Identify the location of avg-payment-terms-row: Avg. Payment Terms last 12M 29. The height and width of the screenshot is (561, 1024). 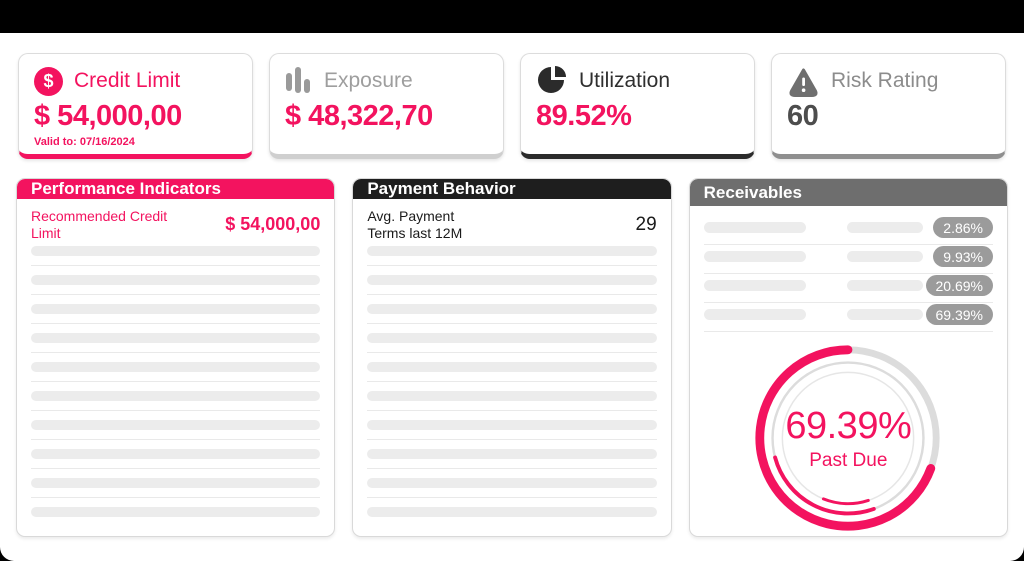
(511, 222).